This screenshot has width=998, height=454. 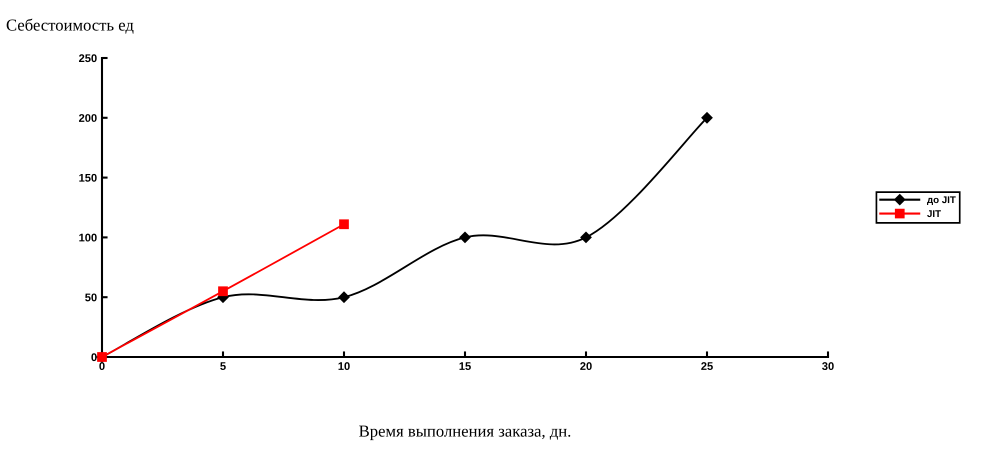 What do you see at coordinates (344, 366) in the screenshot?
I see `x-tick-label: 10` at bounding box center [344, 366].